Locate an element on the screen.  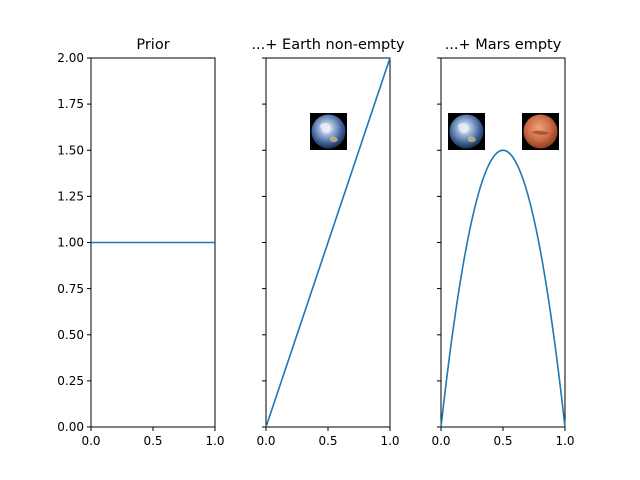
y-tick-label: 1.25 is located at coordinates (70, 197).